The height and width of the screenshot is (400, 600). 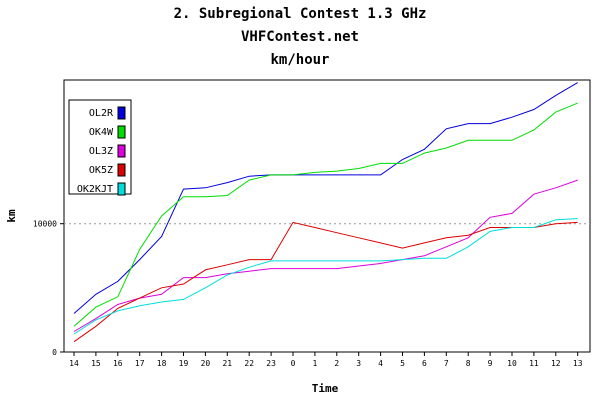 I want to click on x-tick-label: 2, so click(x=336, y=363).